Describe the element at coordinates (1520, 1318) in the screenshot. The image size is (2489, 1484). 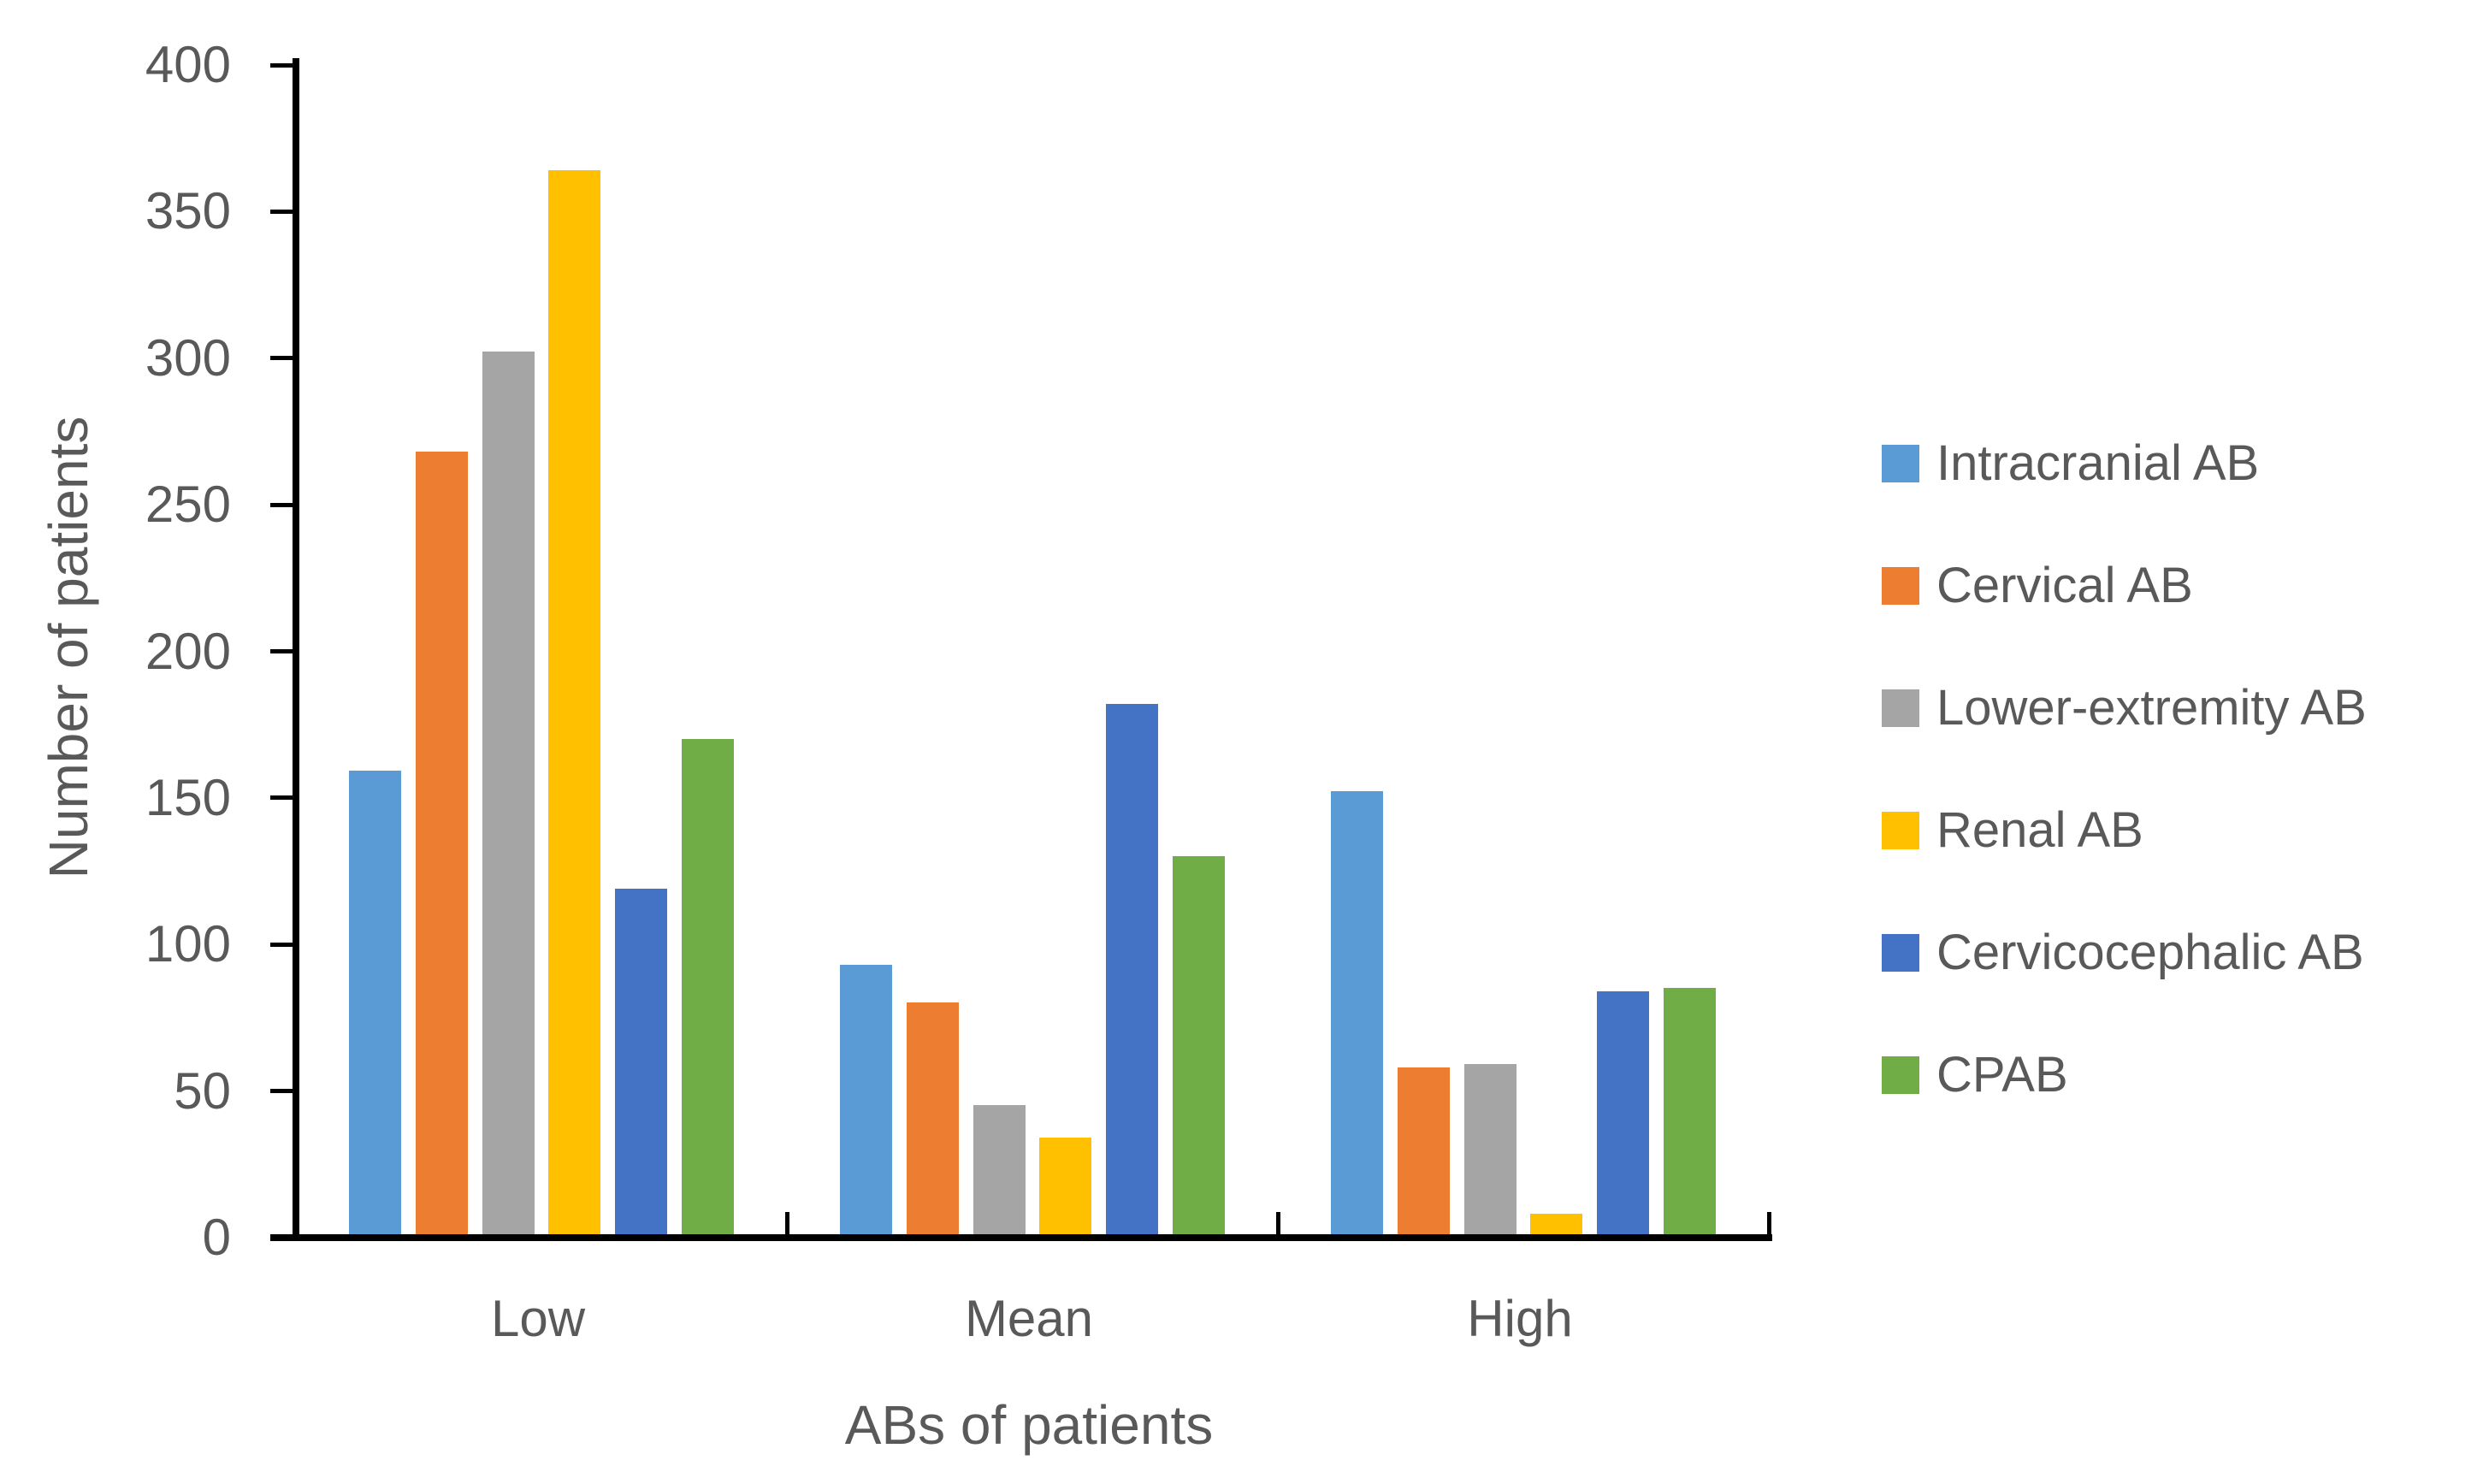
I see `category-label-high: High` at that location.